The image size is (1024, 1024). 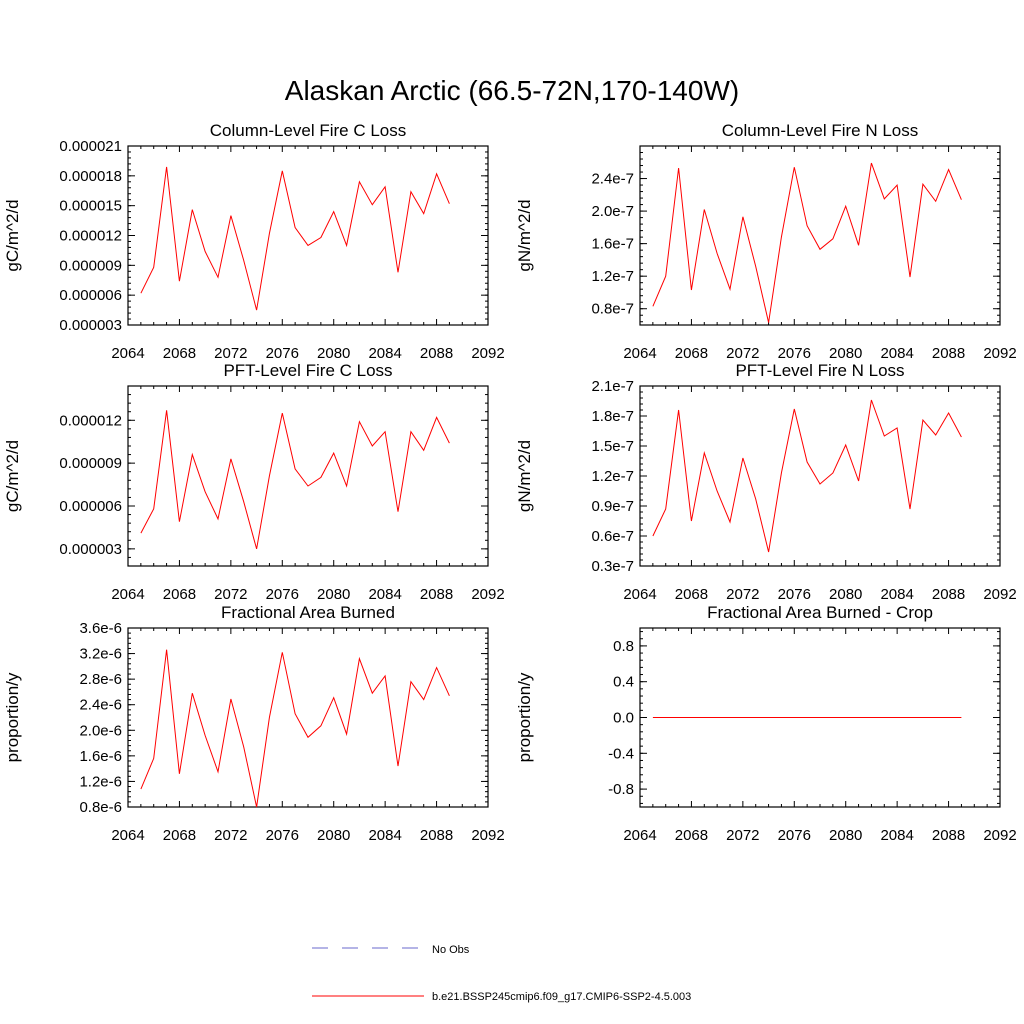 I want to click on y-tick-label: 2.4e-6, so click(x=100, y=705).